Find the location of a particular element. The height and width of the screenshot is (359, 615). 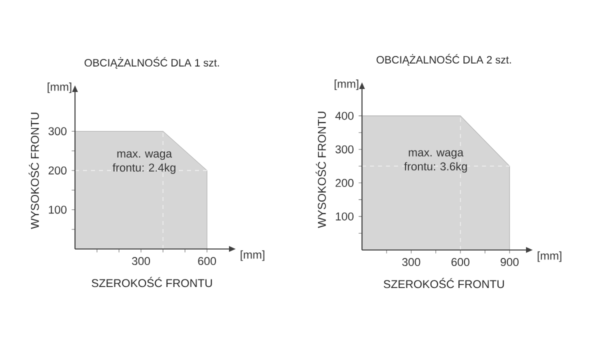

x-tick-label: 900 is located at coordinates (509, 262).